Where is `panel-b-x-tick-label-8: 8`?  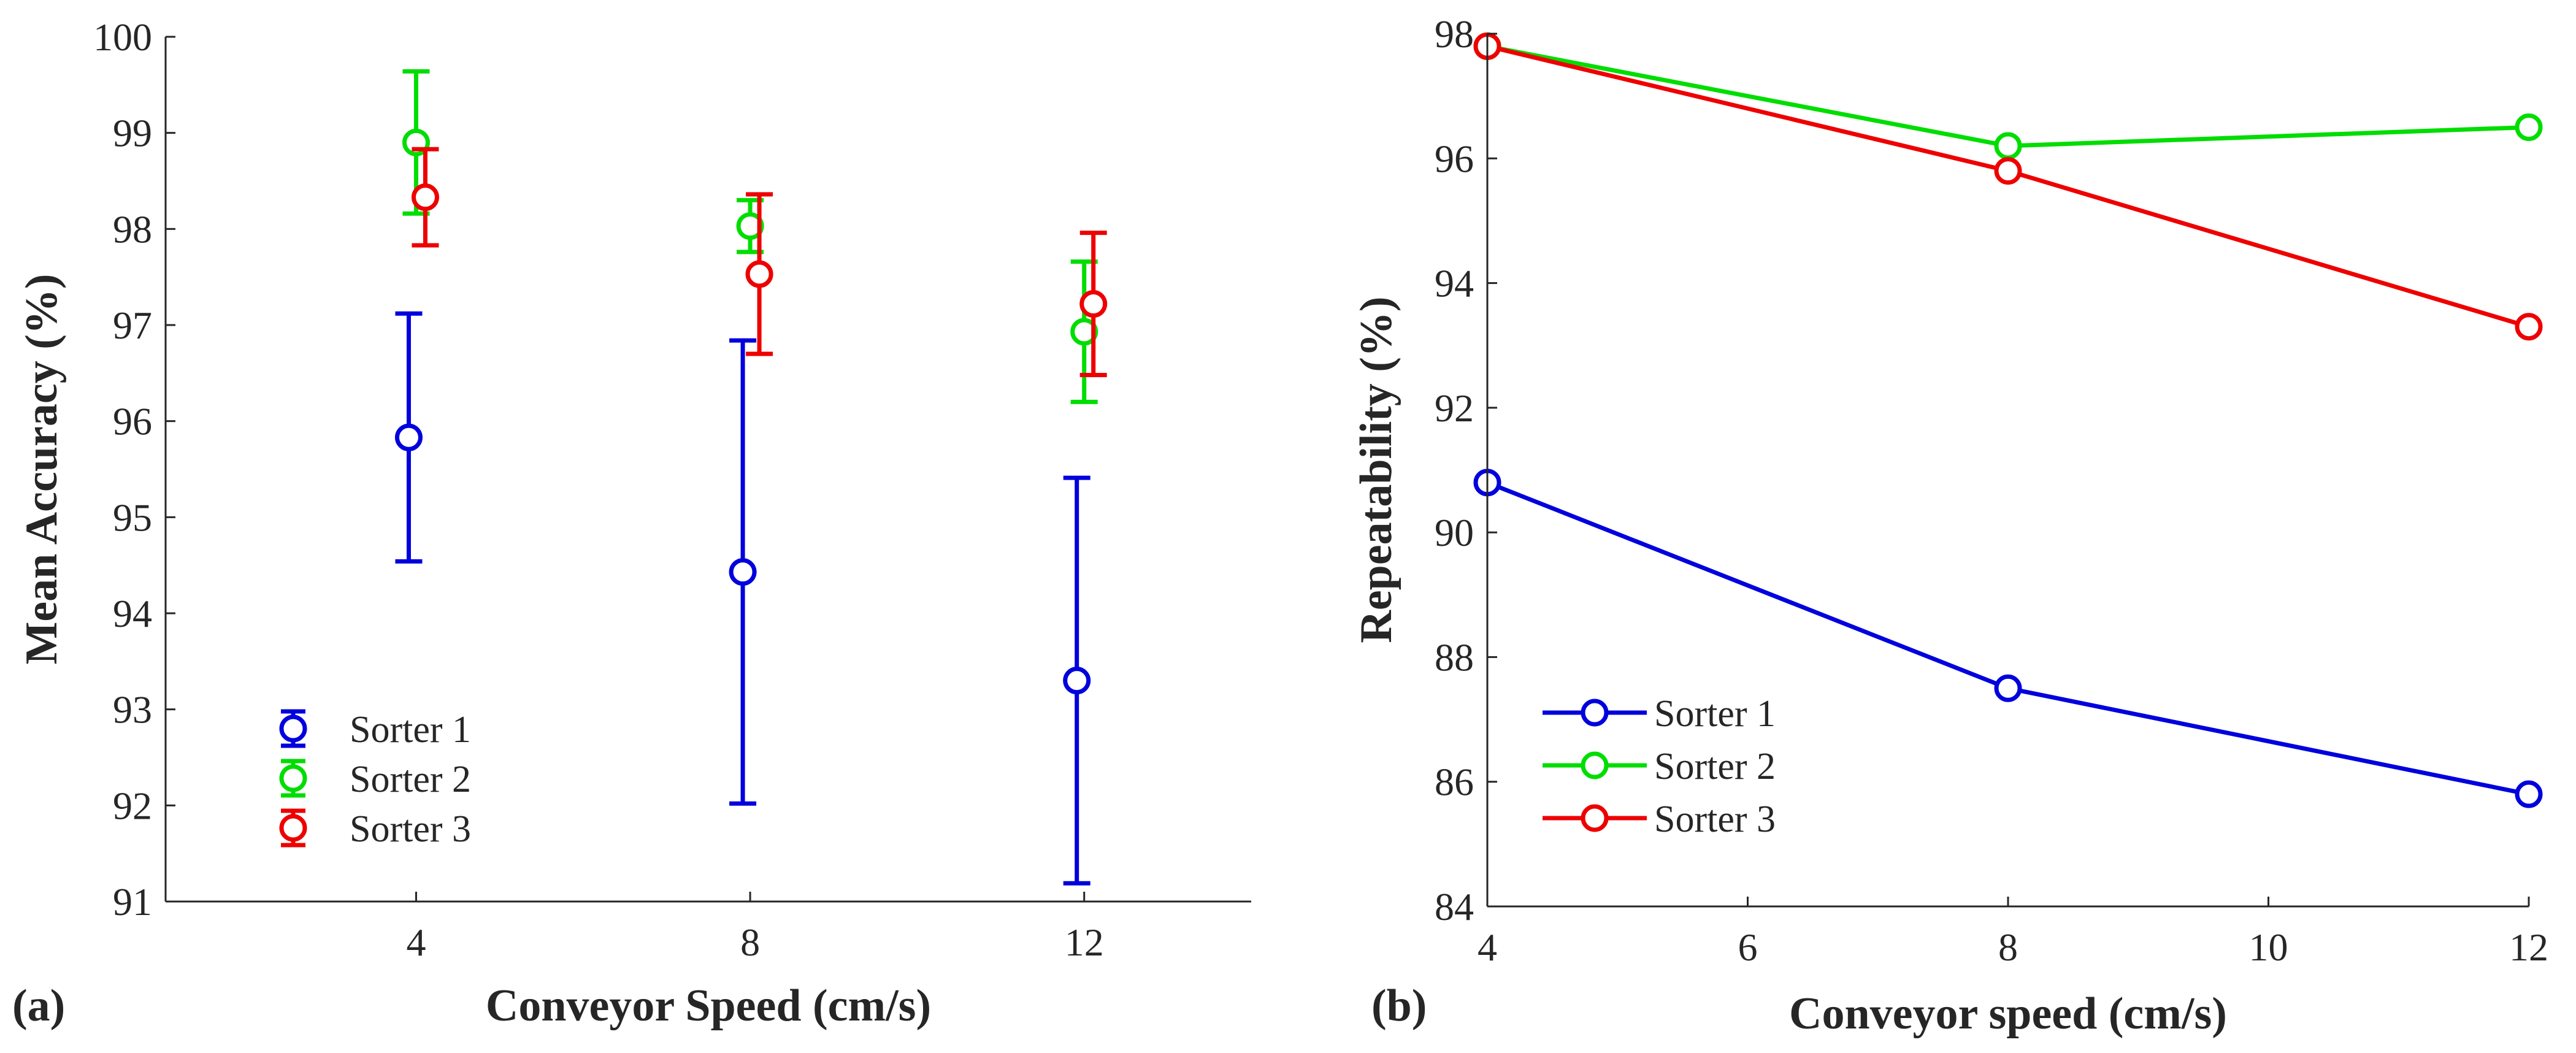
panel-b-x-tick-label-8: 8 is located at coordinates (2008, 947).